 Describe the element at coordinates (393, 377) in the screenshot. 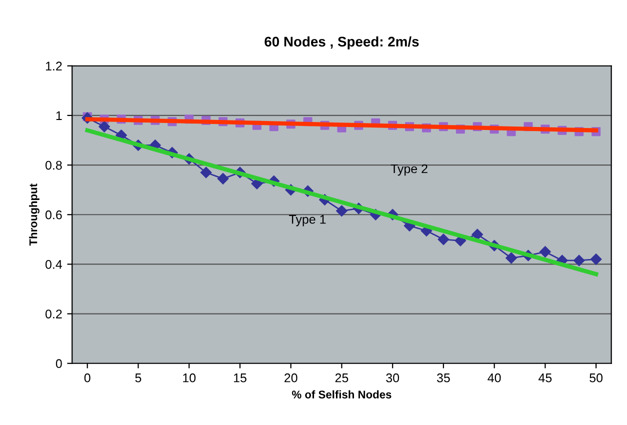

I see `x-tick-label: 30` at that location.